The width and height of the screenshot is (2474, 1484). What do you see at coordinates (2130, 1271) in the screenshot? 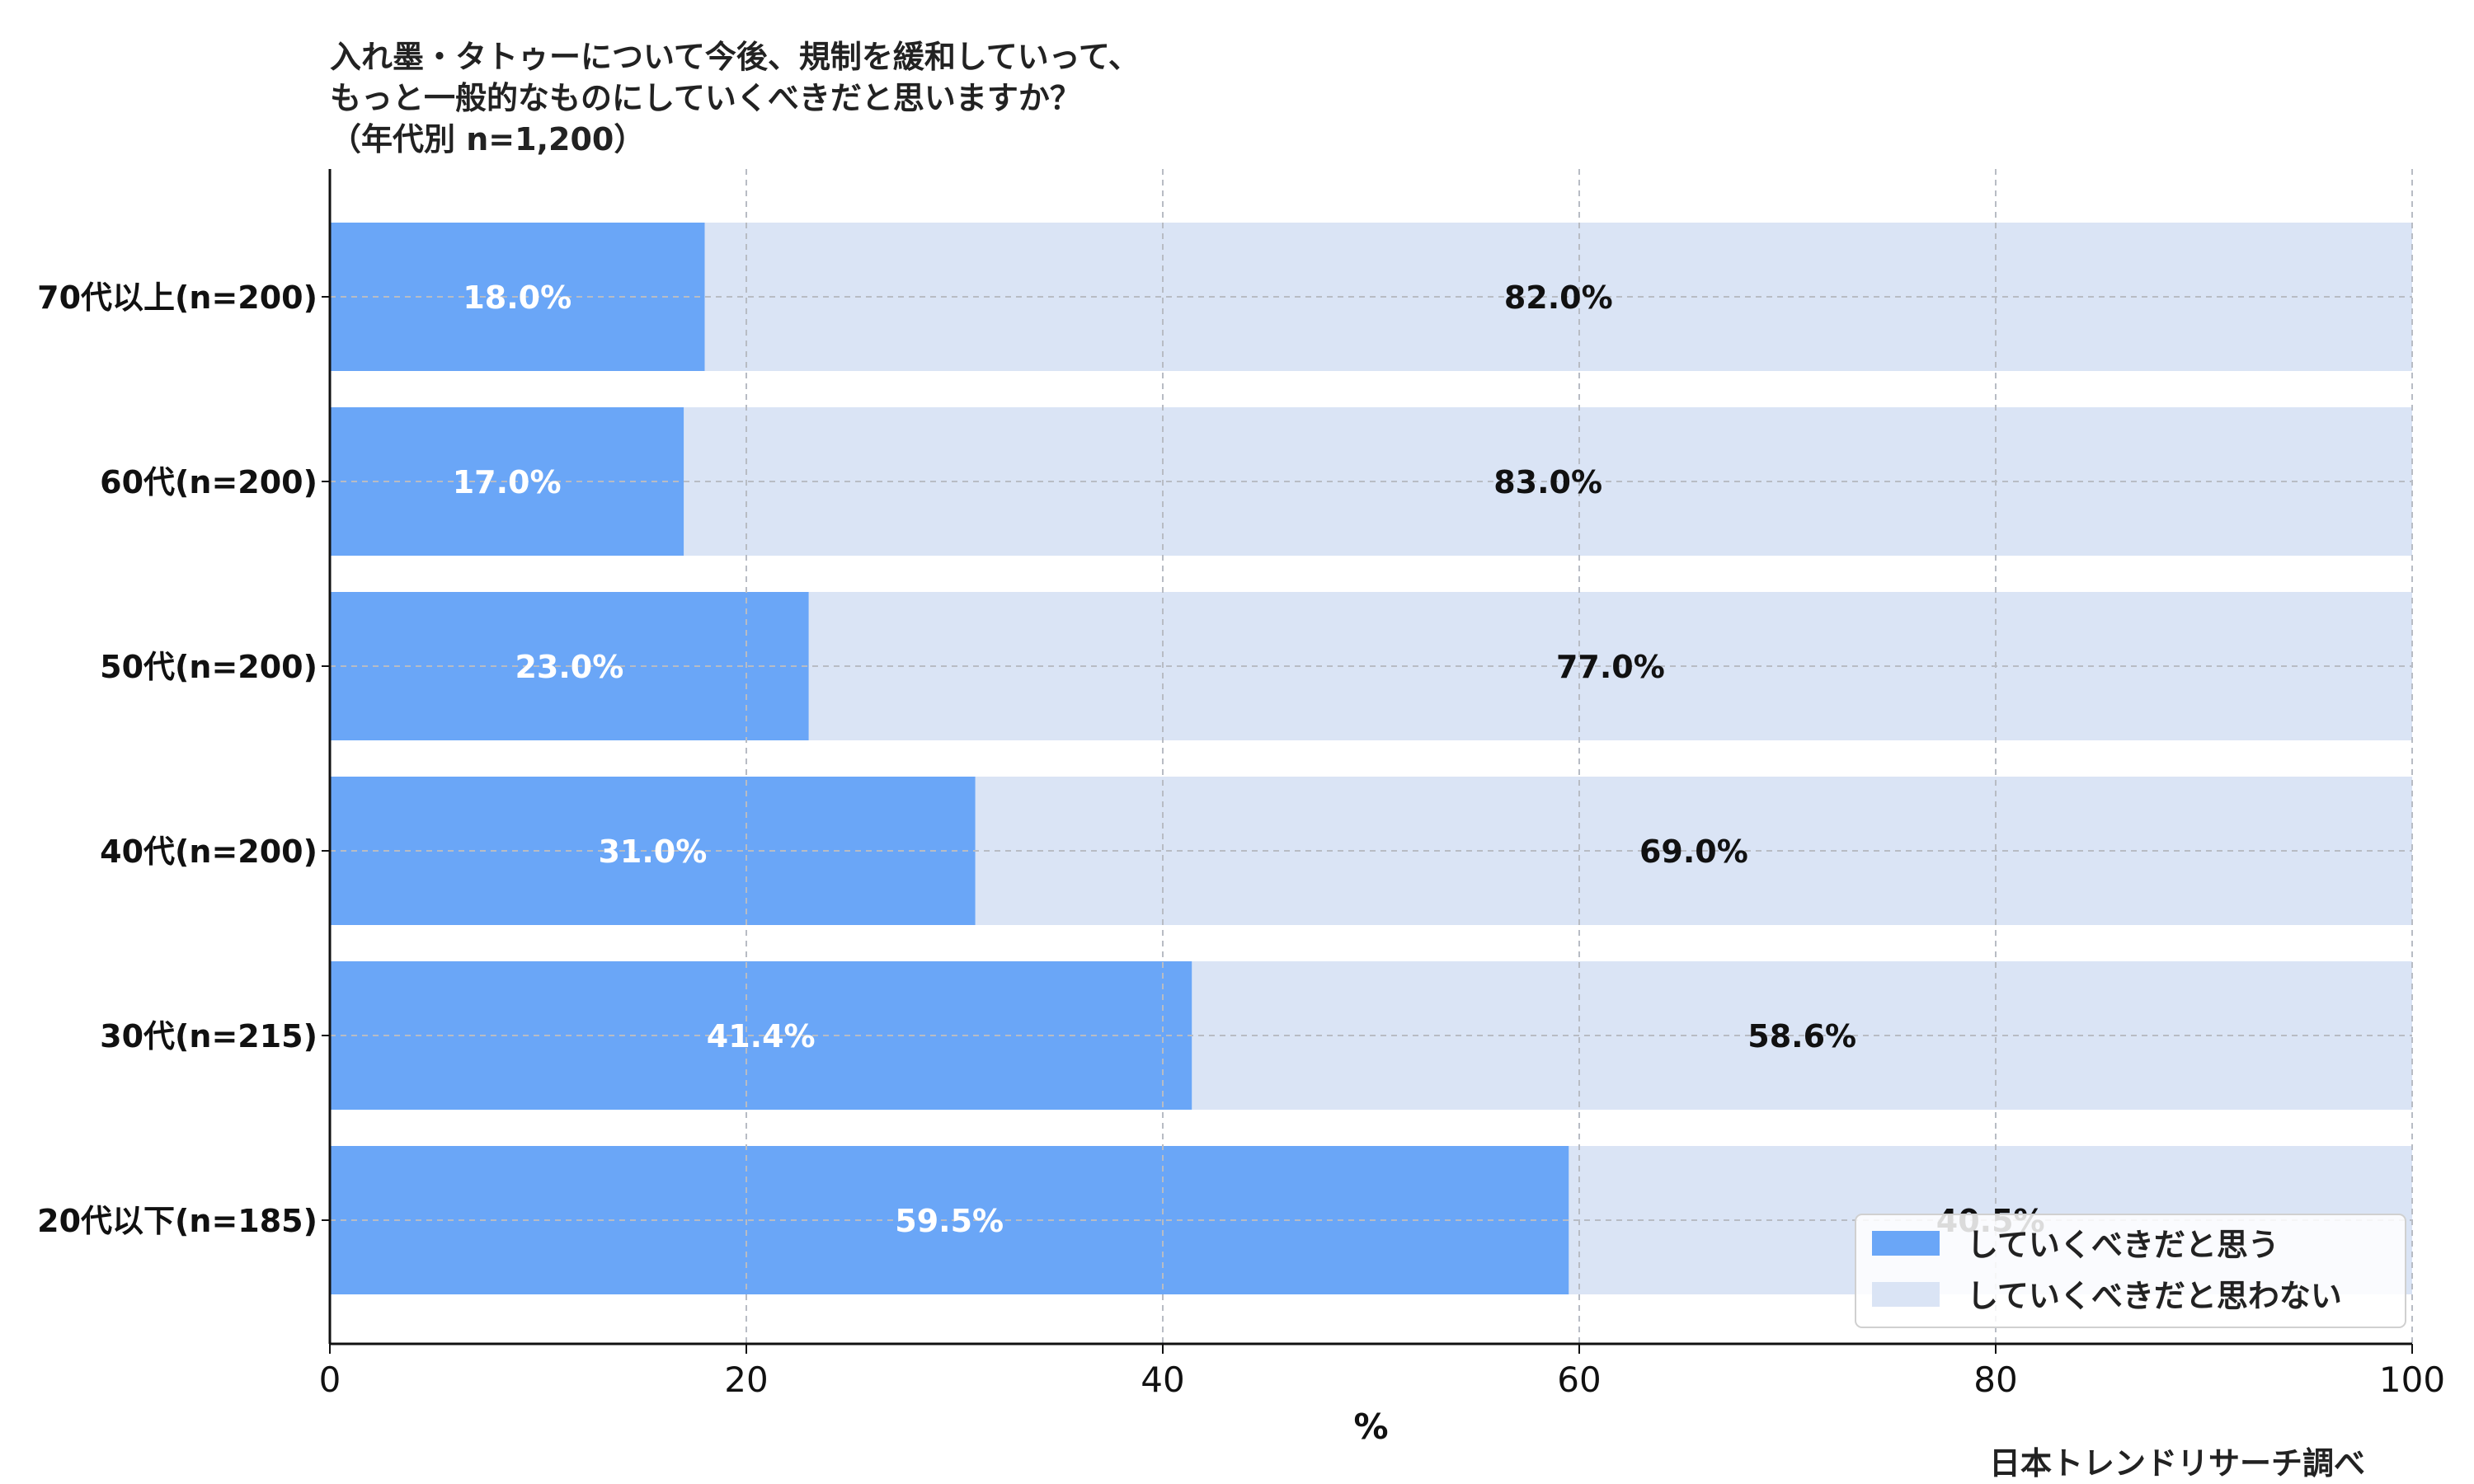
I see `legend-box` at bounding box center [2130, 1271].